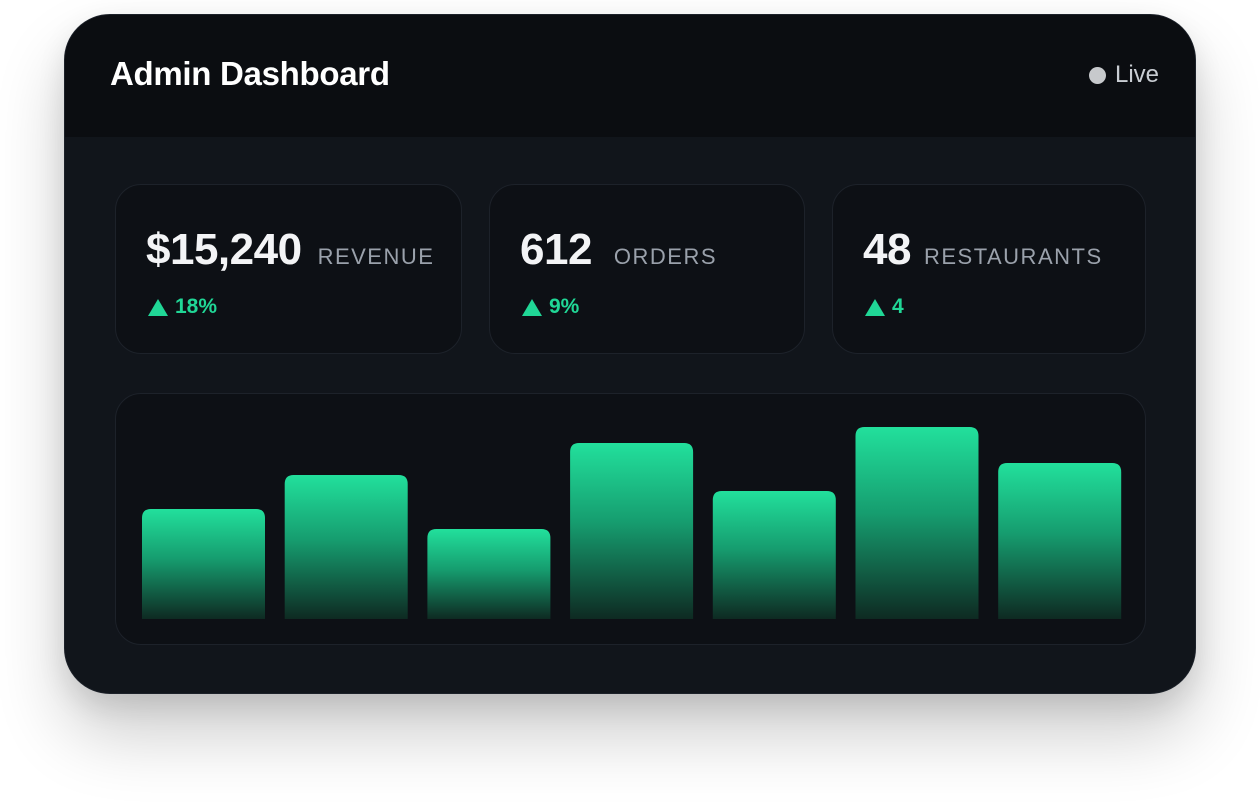  I want to click on stat-label: ORDERS, so click(665, 256).